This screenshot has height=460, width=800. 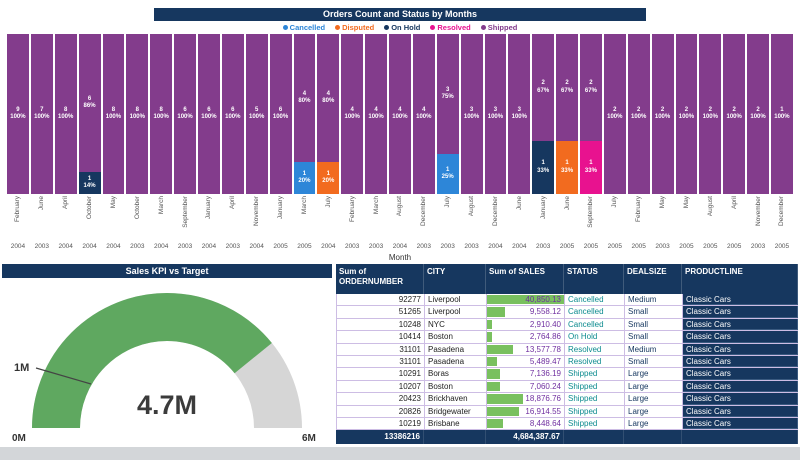 I want to click on cell-status: Resolved, so click(x=595, y=349).